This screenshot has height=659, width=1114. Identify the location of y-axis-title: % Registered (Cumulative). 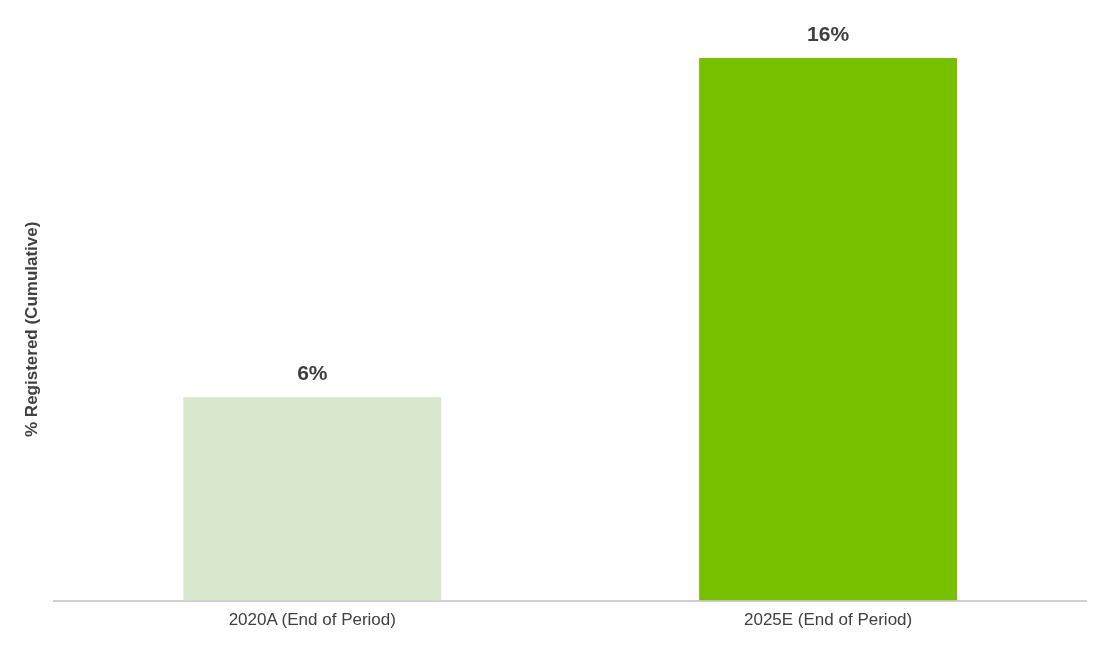
(31, 329).